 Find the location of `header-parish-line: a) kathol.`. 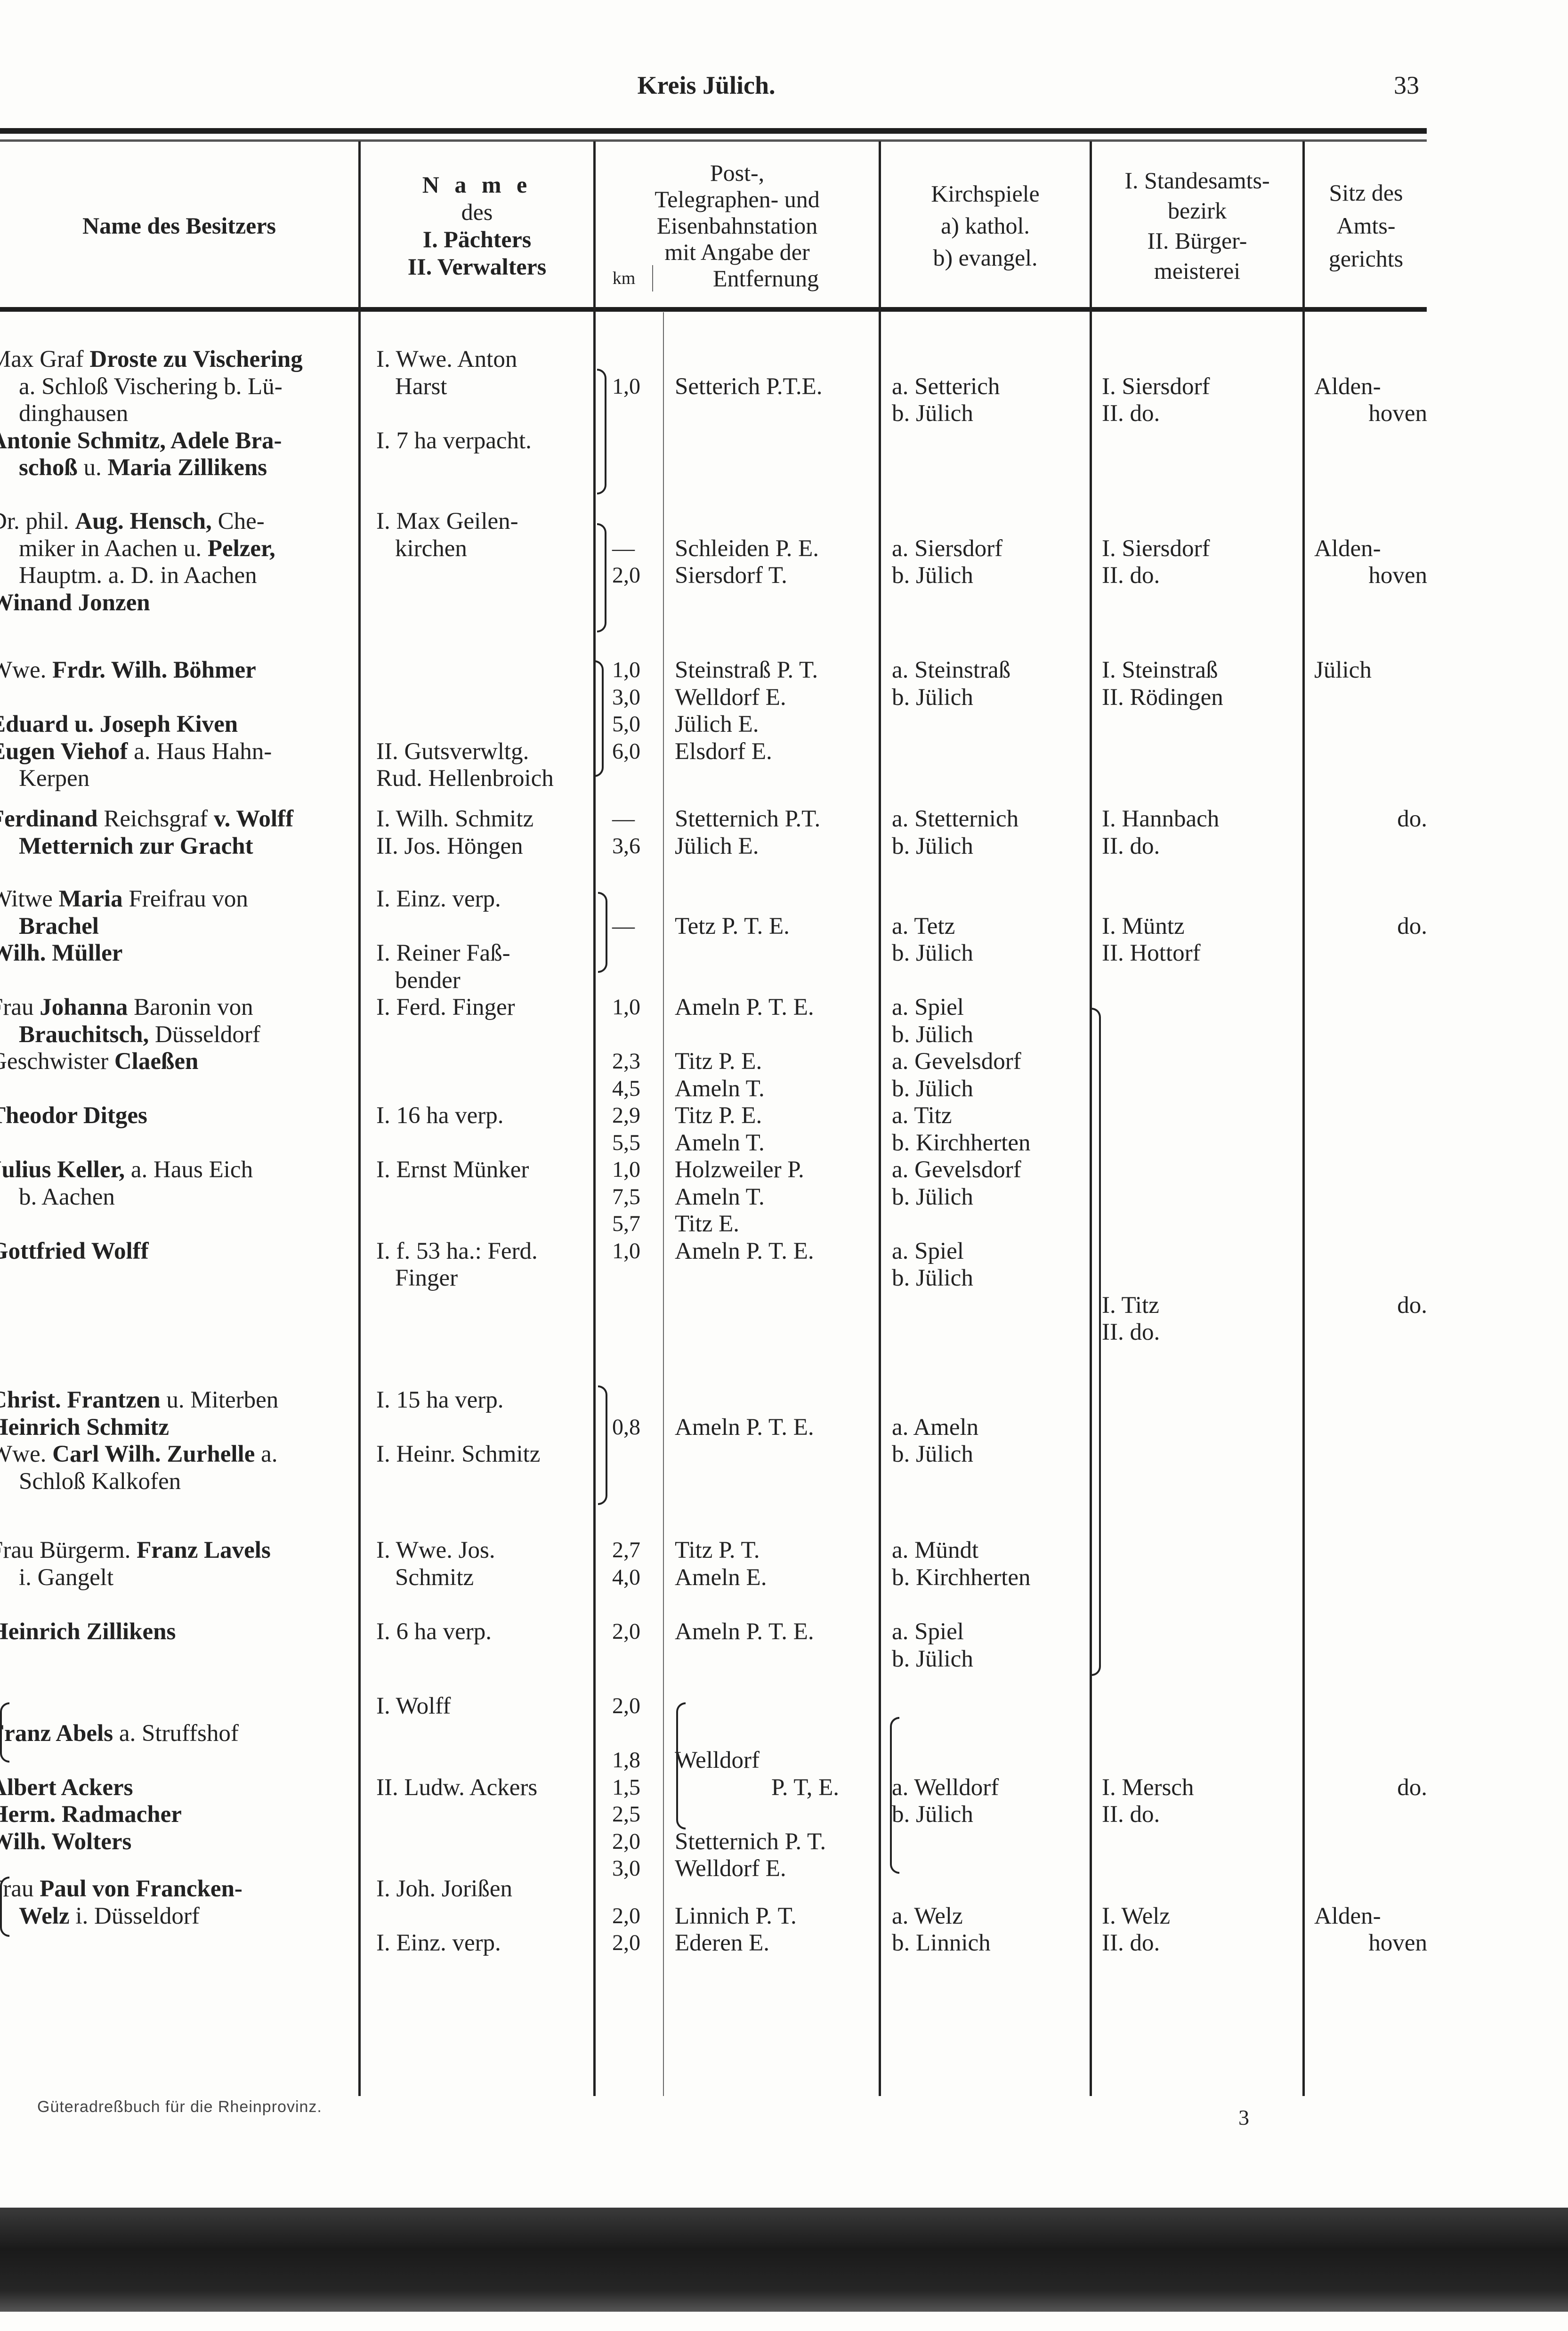

header-parish-line: a) kathol. is located at coordinates (985, 225).